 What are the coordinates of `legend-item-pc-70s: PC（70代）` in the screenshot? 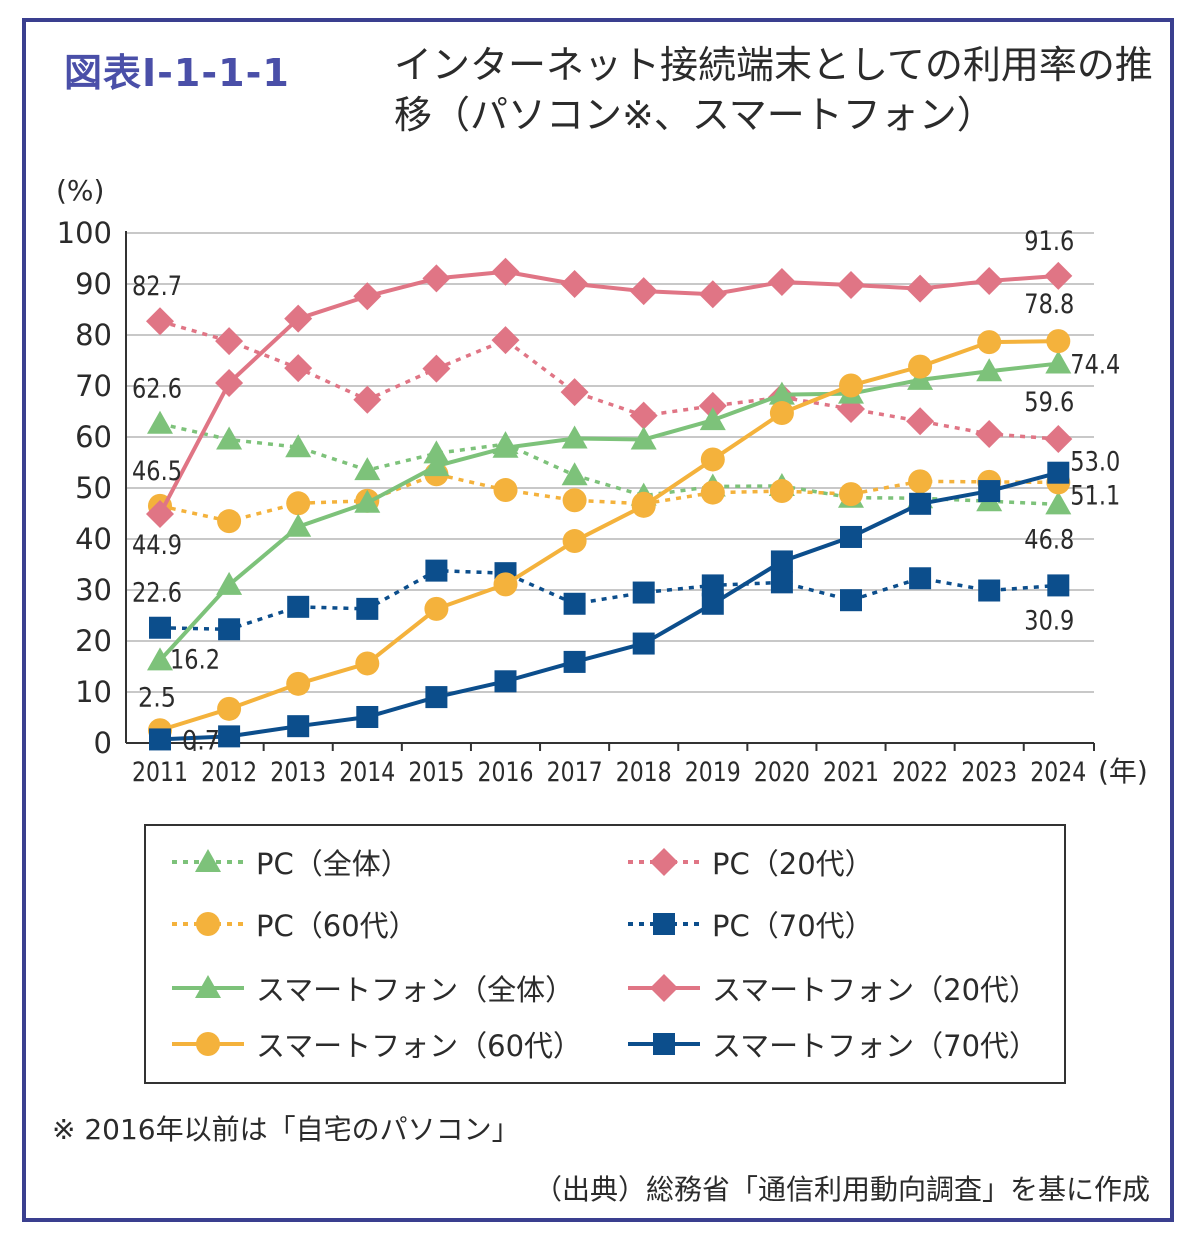 It's located at (749, 924).